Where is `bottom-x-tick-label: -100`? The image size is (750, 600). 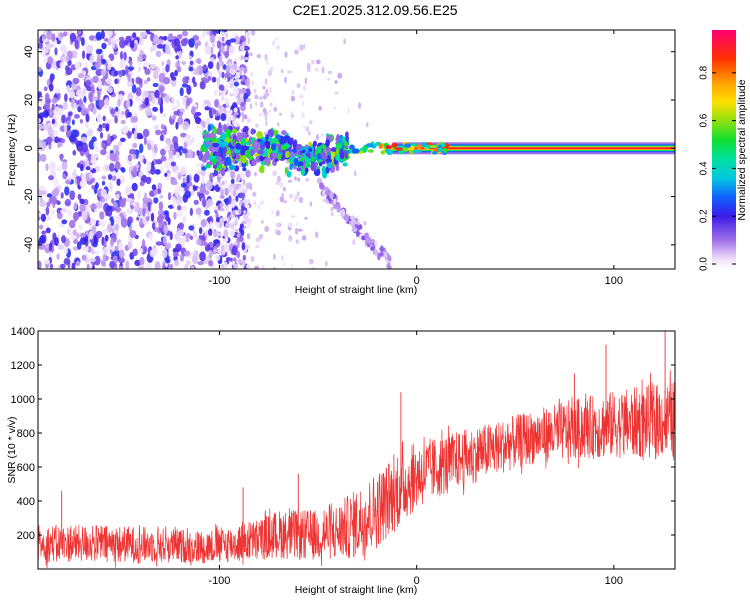
bottom-x-tick-label: -100 is located at coordinates (219, 581).